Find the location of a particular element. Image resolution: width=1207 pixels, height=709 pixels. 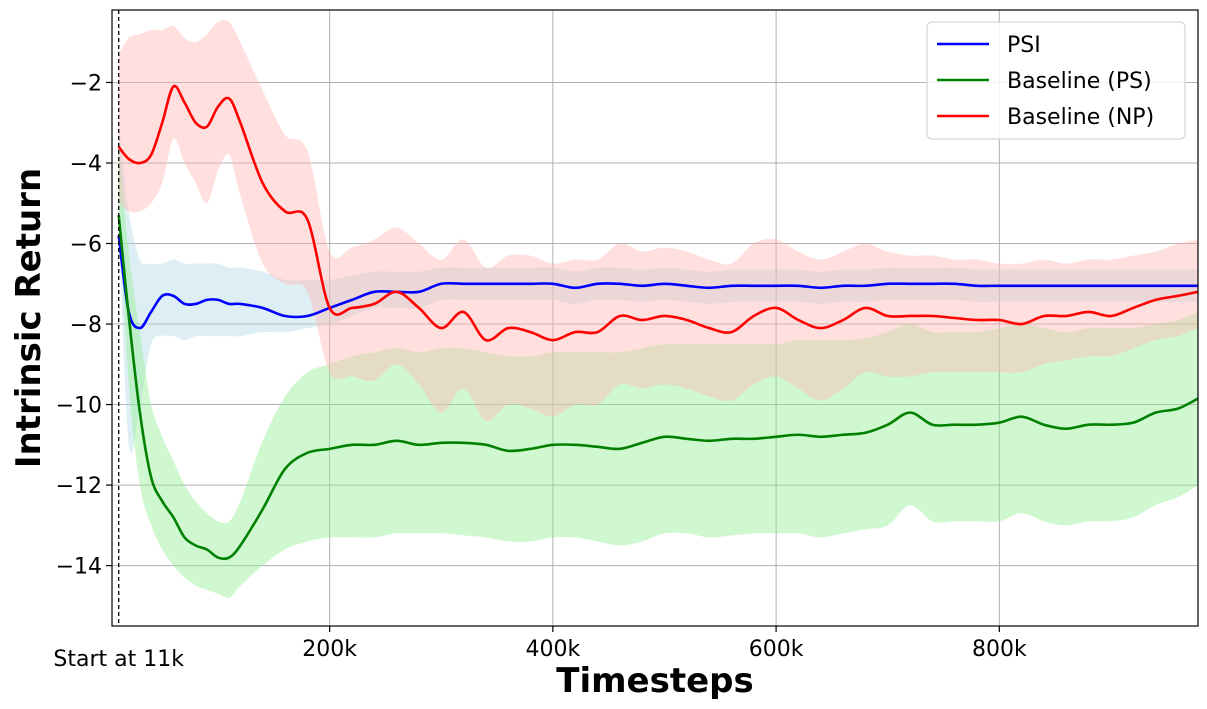

legend: PSI Baseline (PS) Baseline (NP) is located at coordinates (1056, 80).